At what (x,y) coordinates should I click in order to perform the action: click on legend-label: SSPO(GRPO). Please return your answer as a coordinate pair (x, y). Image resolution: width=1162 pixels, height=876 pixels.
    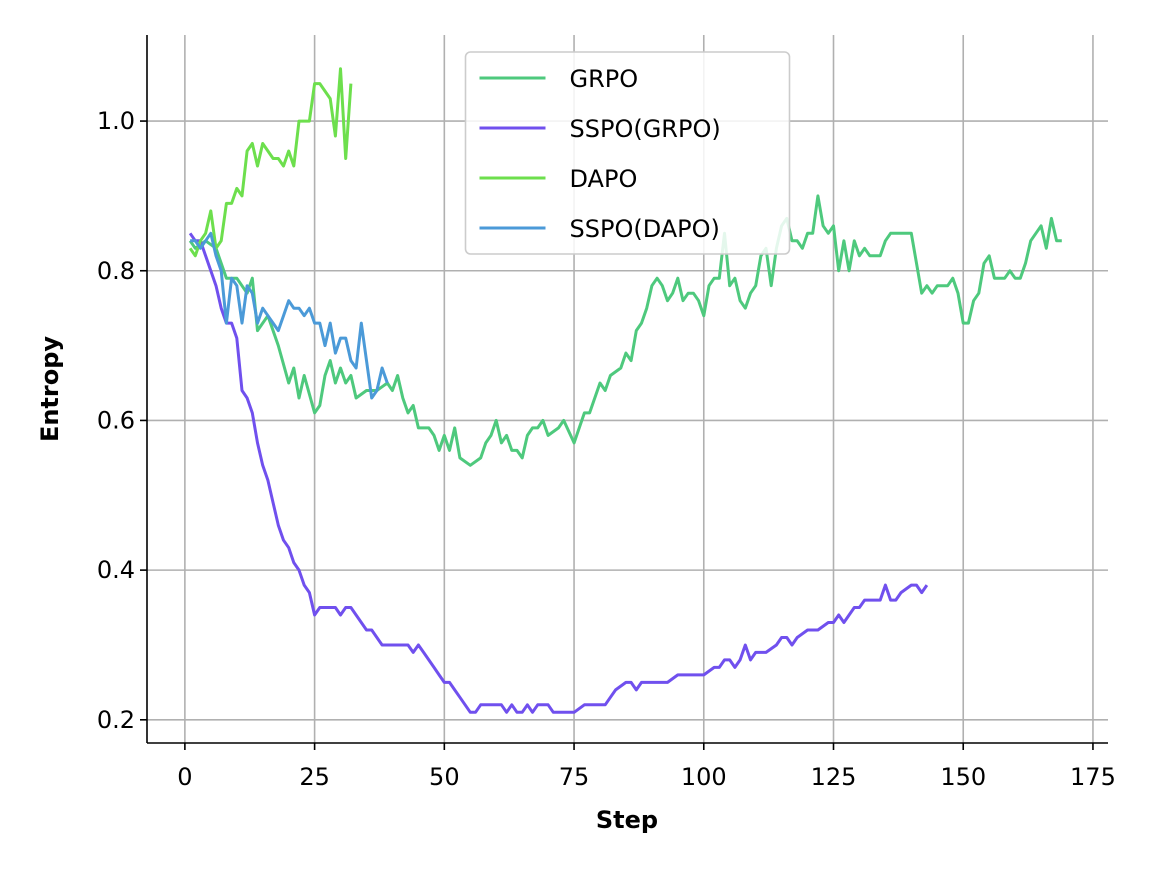
    Looking at the image, I should click on (645, 129).